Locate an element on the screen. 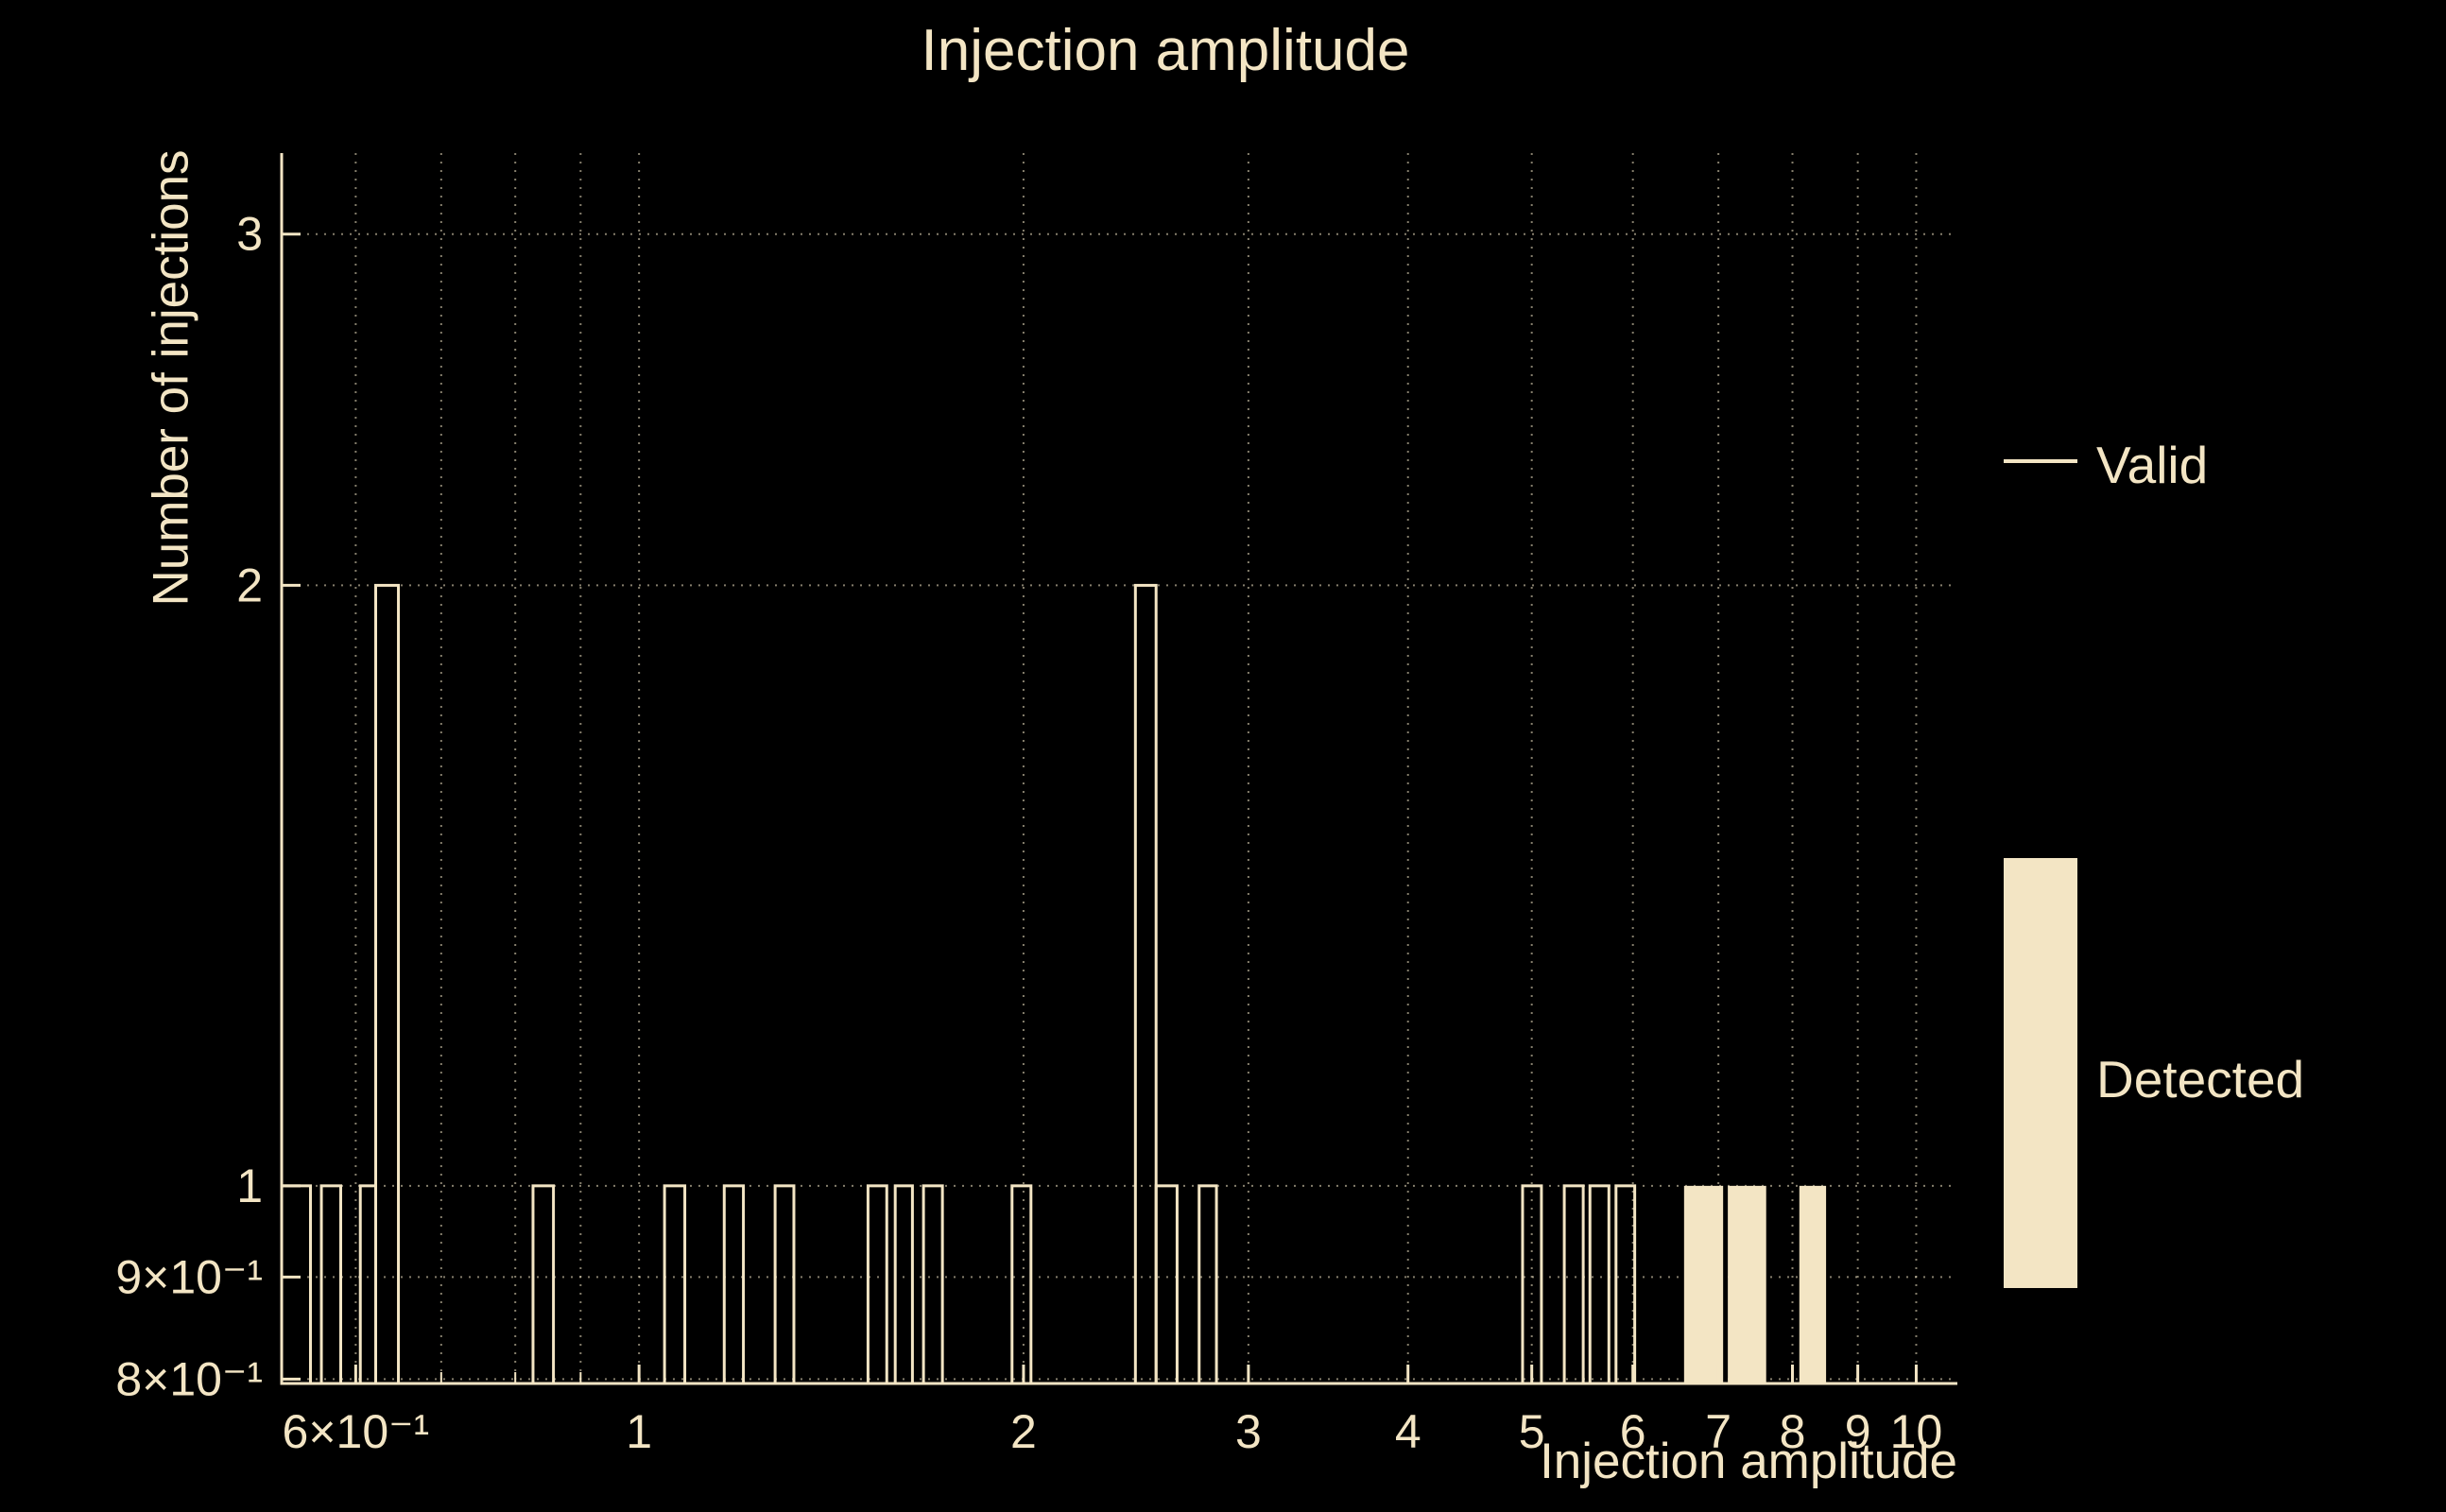  x-tick-label: 3 is located at coordinates (1248, 1431).